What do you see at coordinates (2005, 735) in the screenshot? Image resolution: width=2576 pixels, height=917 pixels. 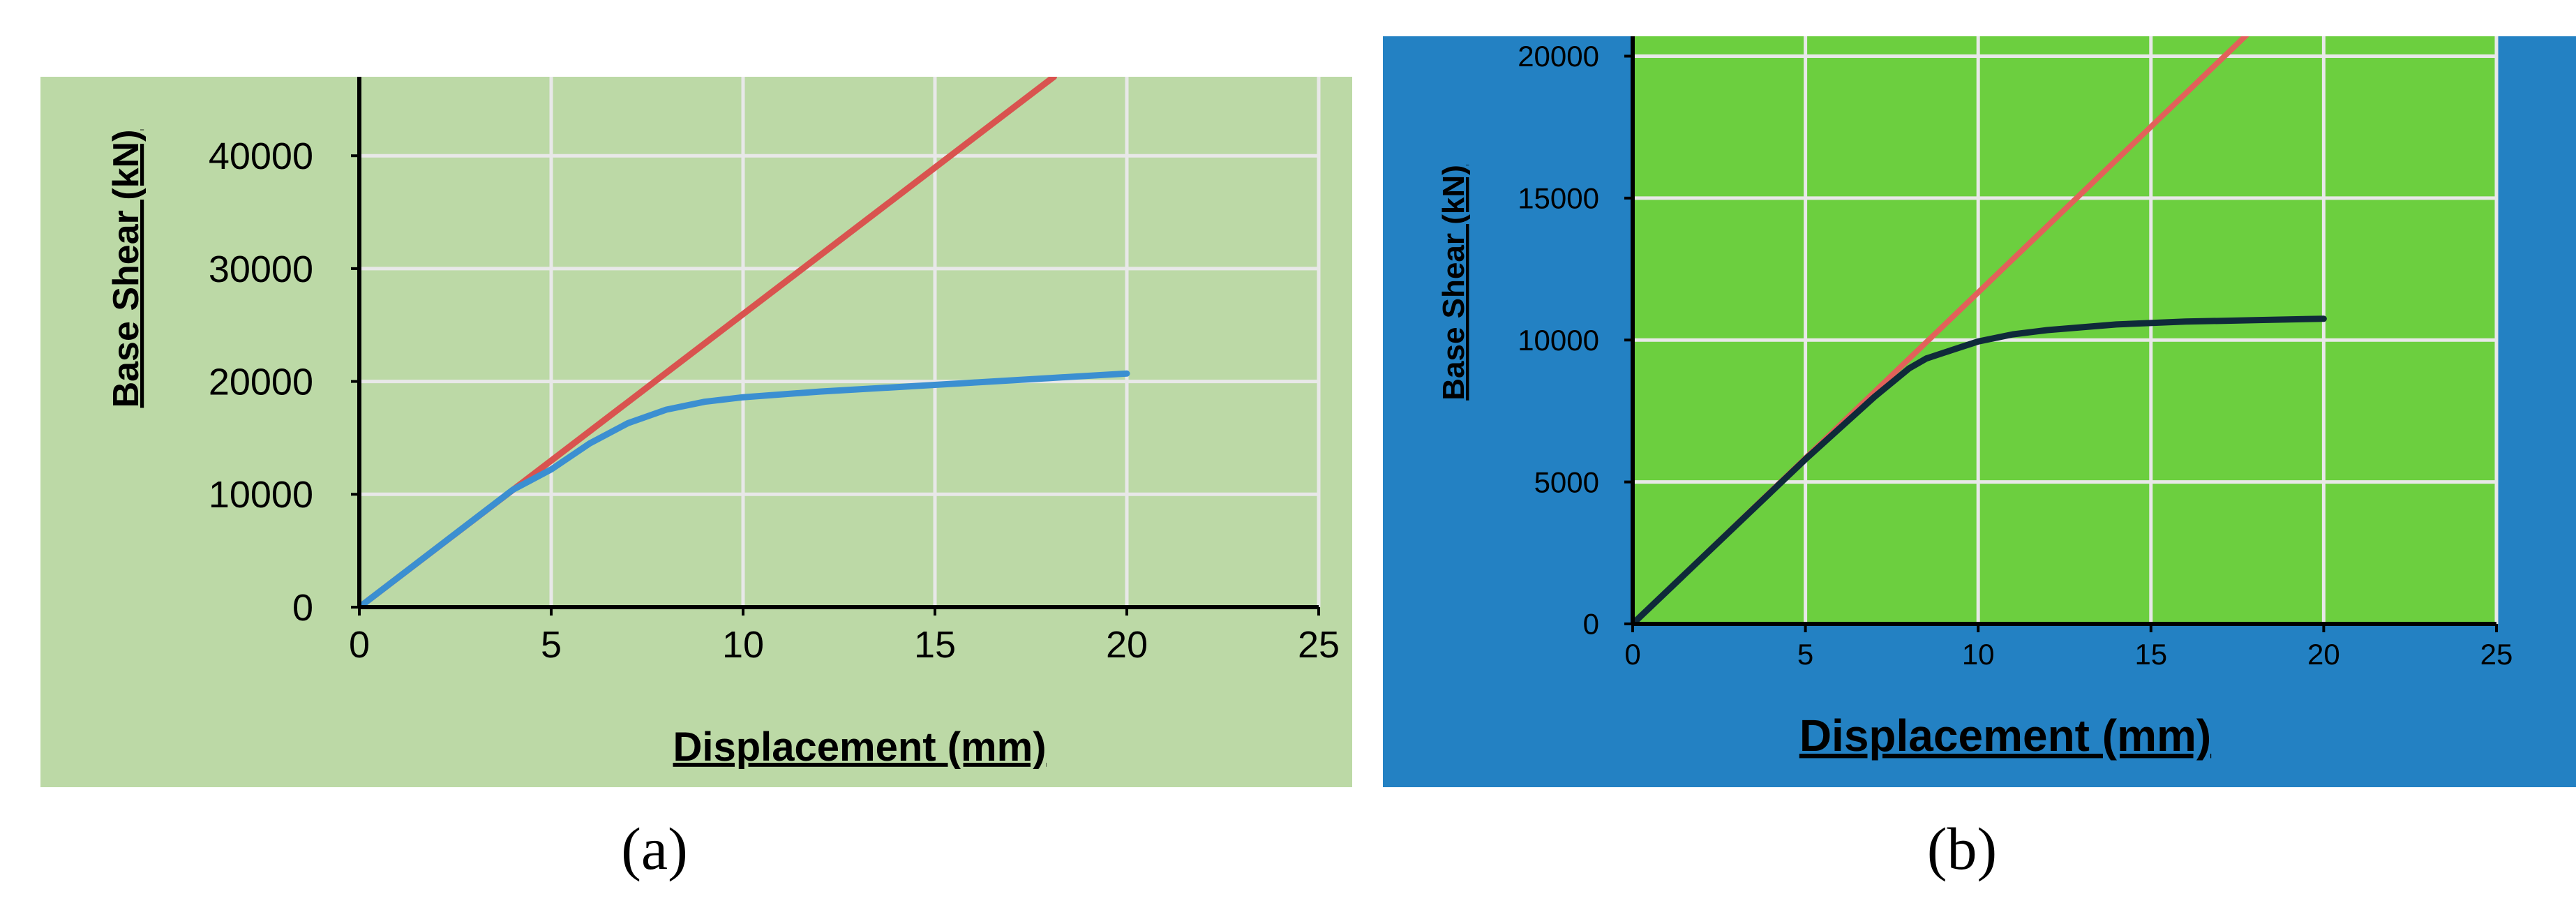 I see `chart-b-x-axis-title: Displacement (mm)` at bounding box center [2005, 735].